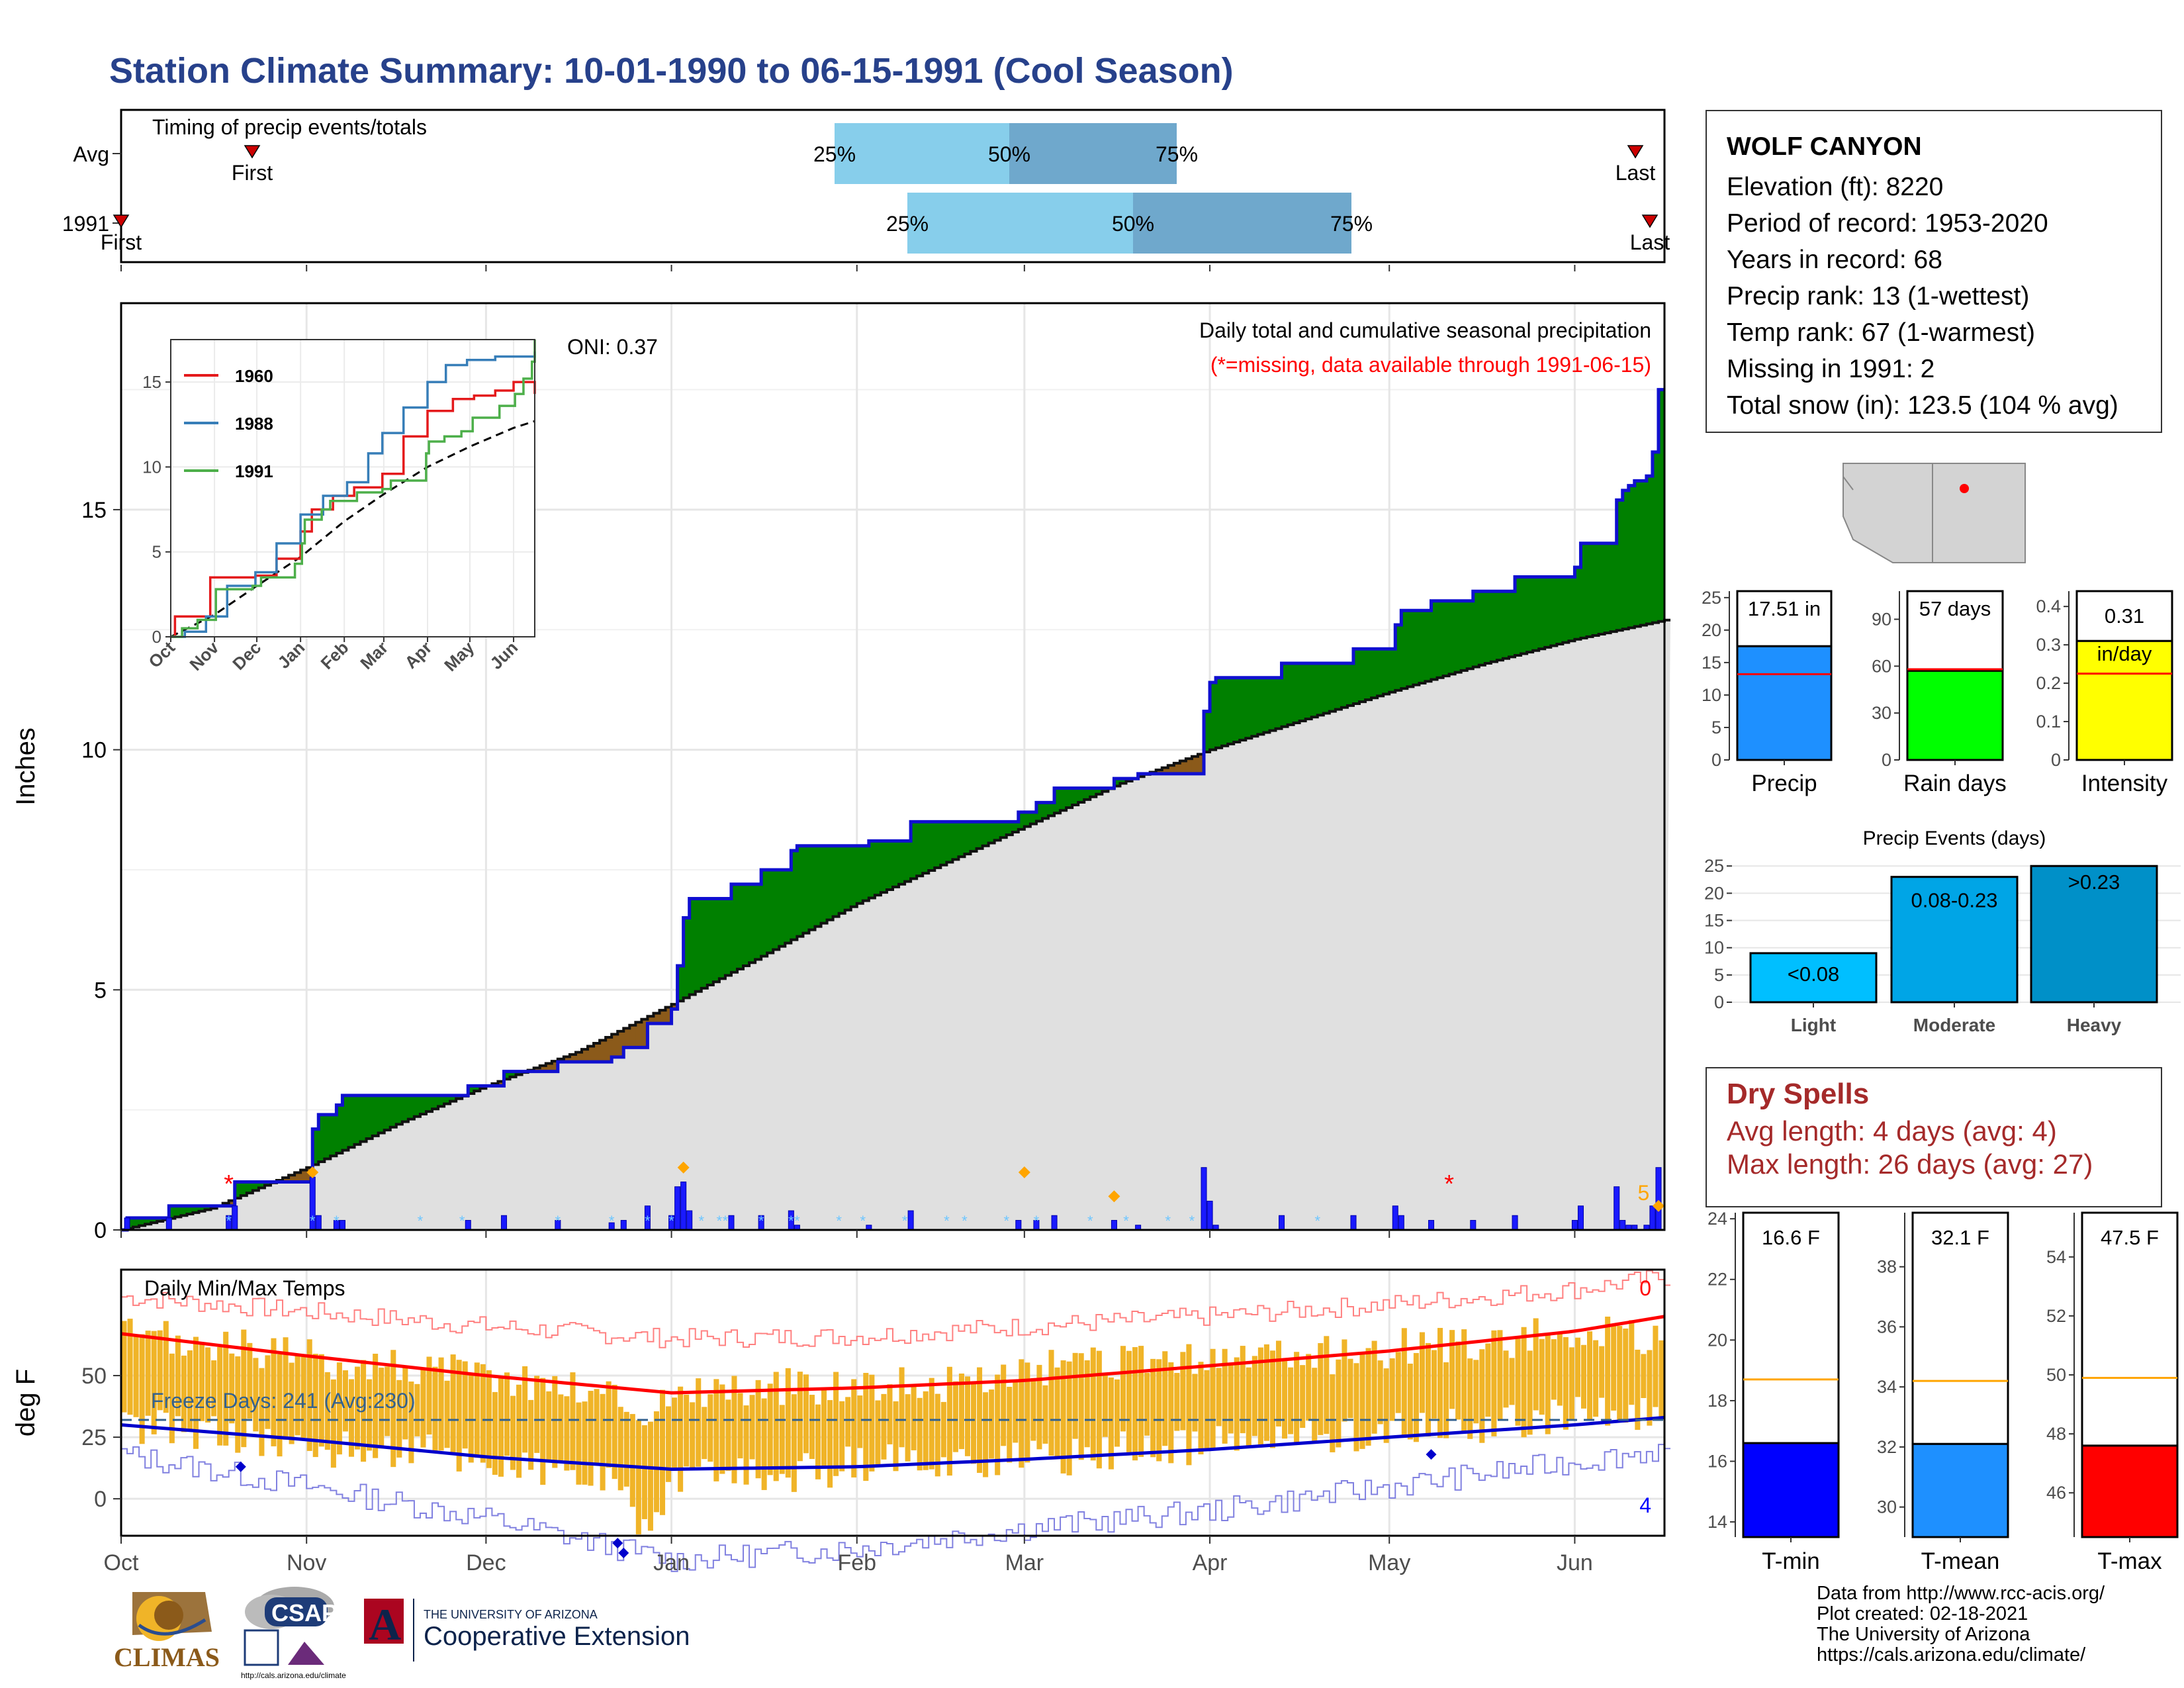  What do you see at coordinates (254, 376) in the screenshot?
I see `inset-legend-label: 1960` at bounding box center [254, 376].